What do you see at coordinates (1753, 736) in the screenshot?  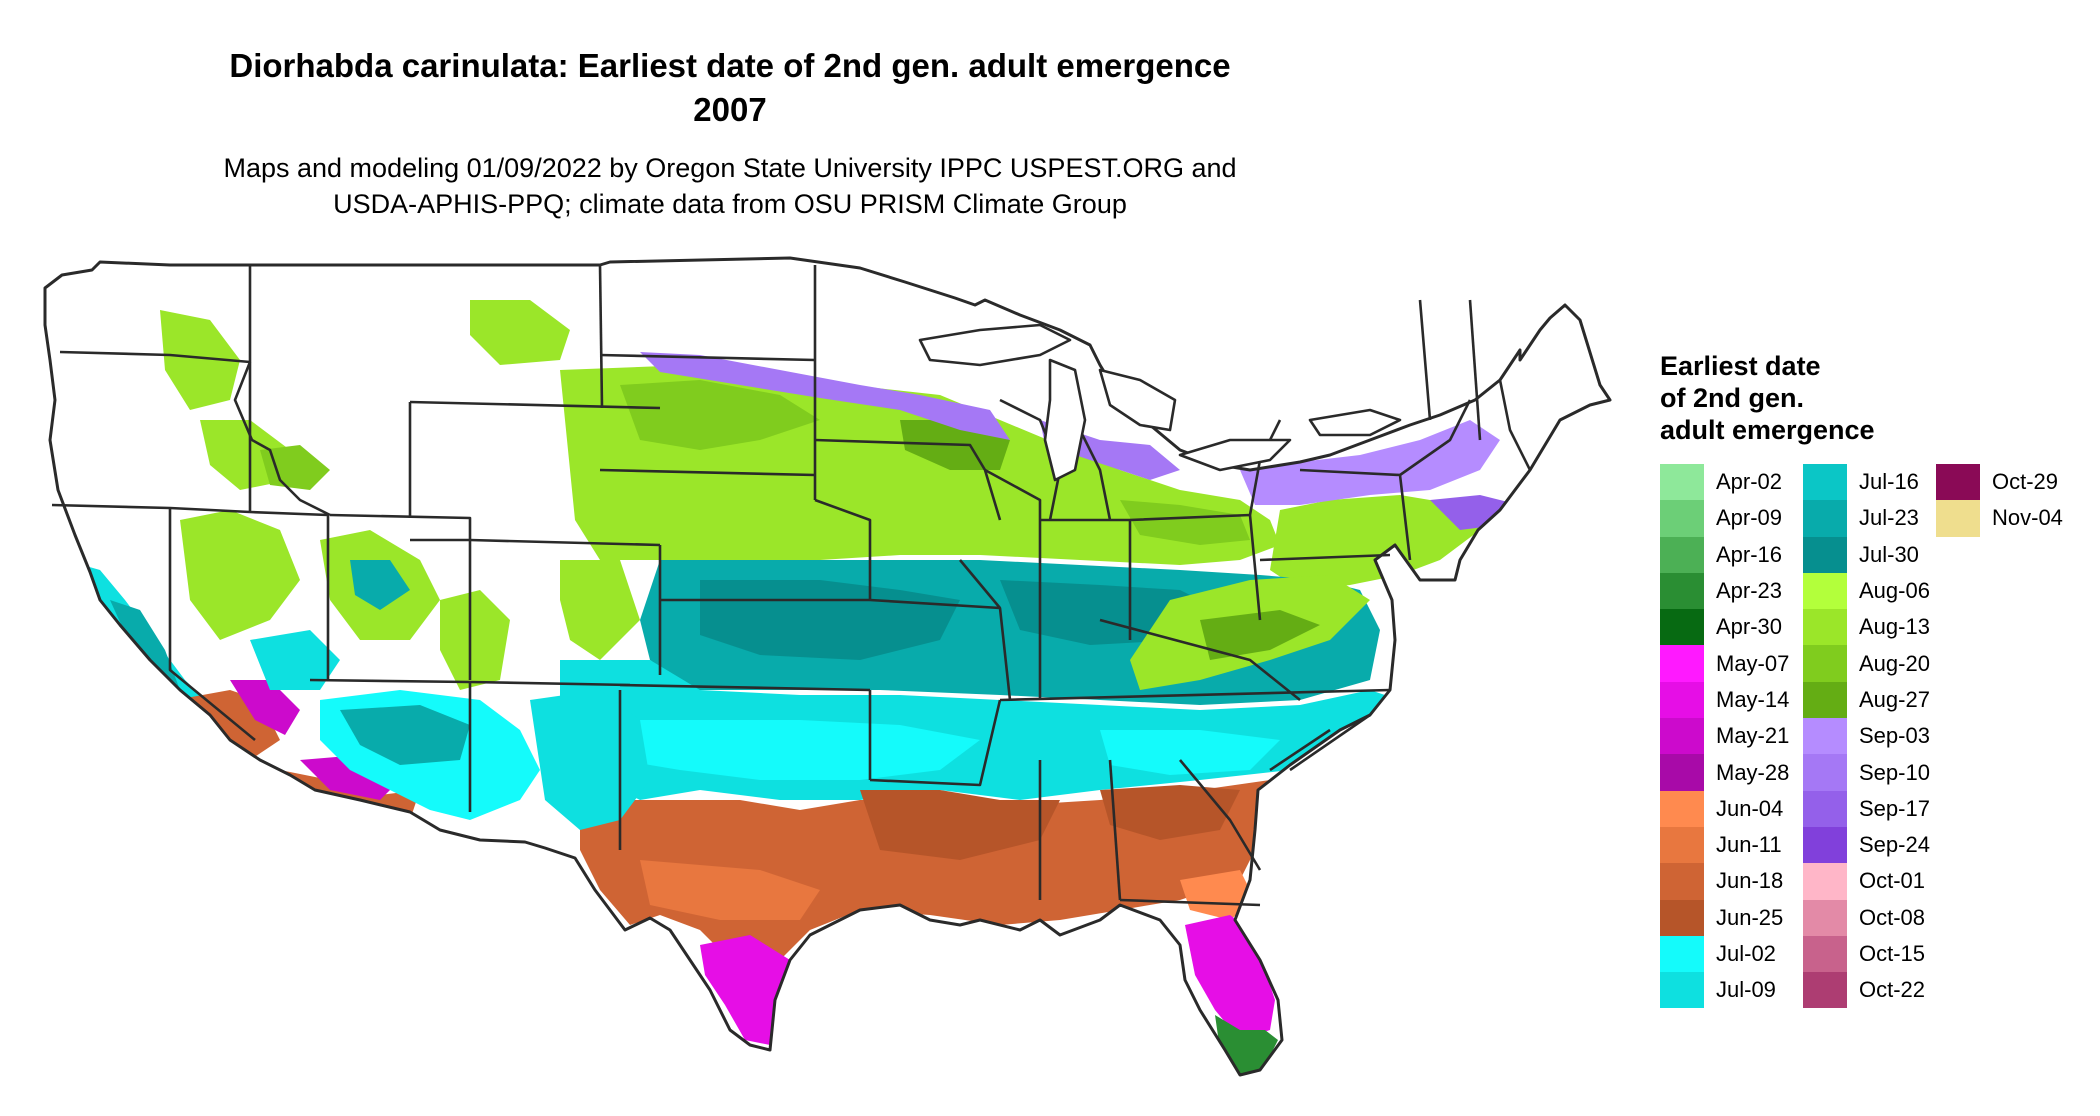 I see `legend-label: May-21` at bounding box center [1753, 736].